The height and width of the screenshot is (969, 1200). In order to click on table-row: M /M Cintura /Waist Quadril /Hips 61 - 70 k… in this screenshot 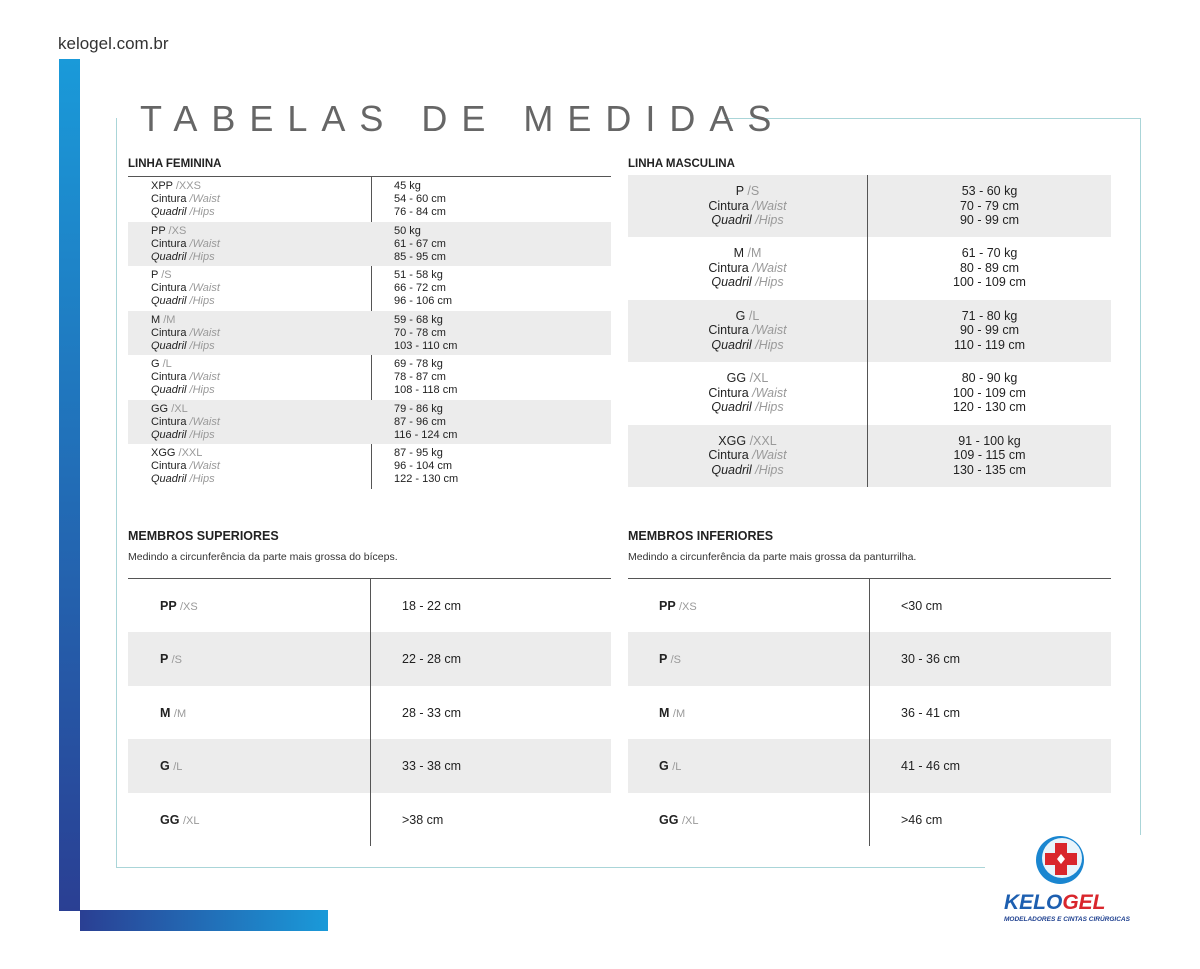, I will do `click(869, 268)`.